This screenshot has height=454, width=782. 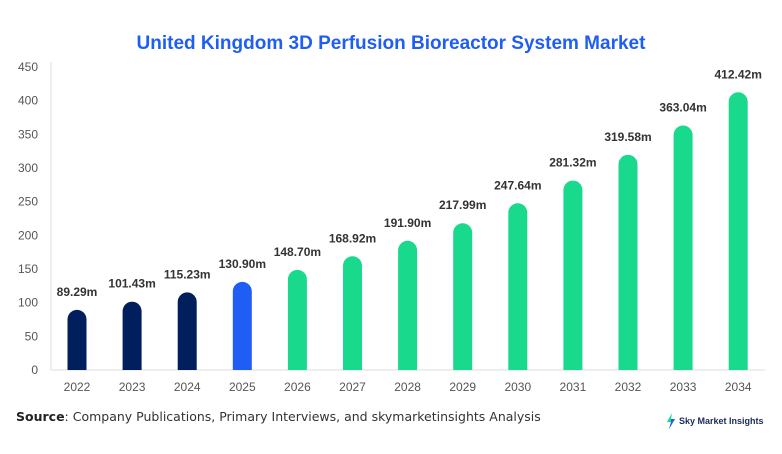 I want to click on bar-2032, so click(x=628, y=262).